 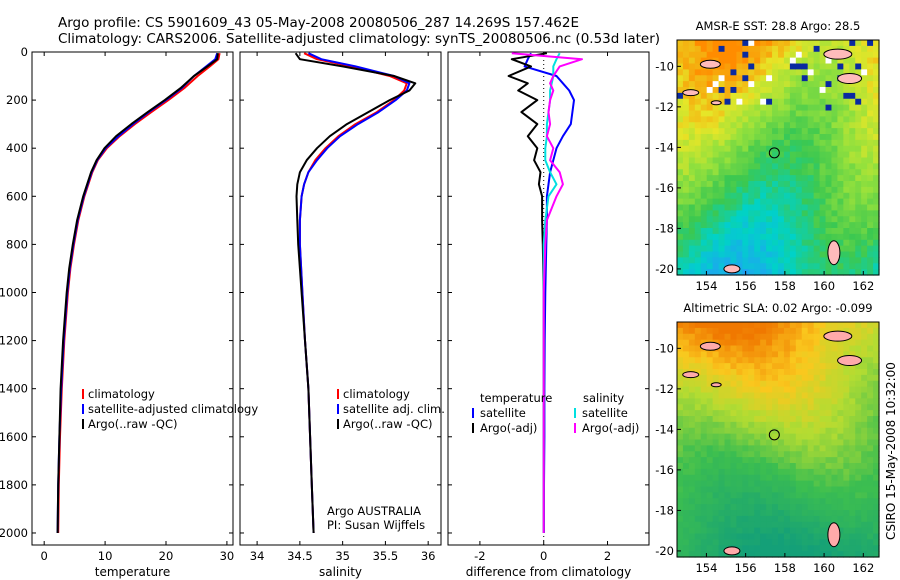 What do you see at coordinates (664, 470) in the screenshot?
I see `y-tick-label: -16` at bounding box center [664, 470].